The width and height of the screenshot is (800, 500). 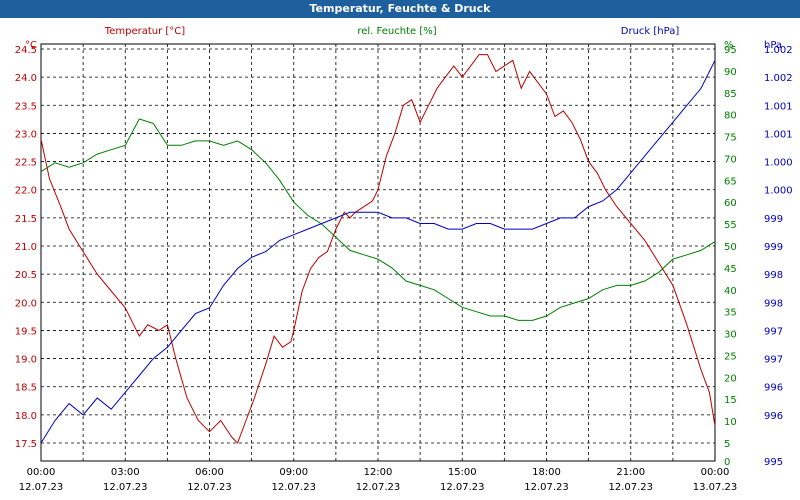 What do you see at coordinates (26, 416) in the screenshot?
I see `temperature-tick-label: 18.0` at bounding box center [26, 416].